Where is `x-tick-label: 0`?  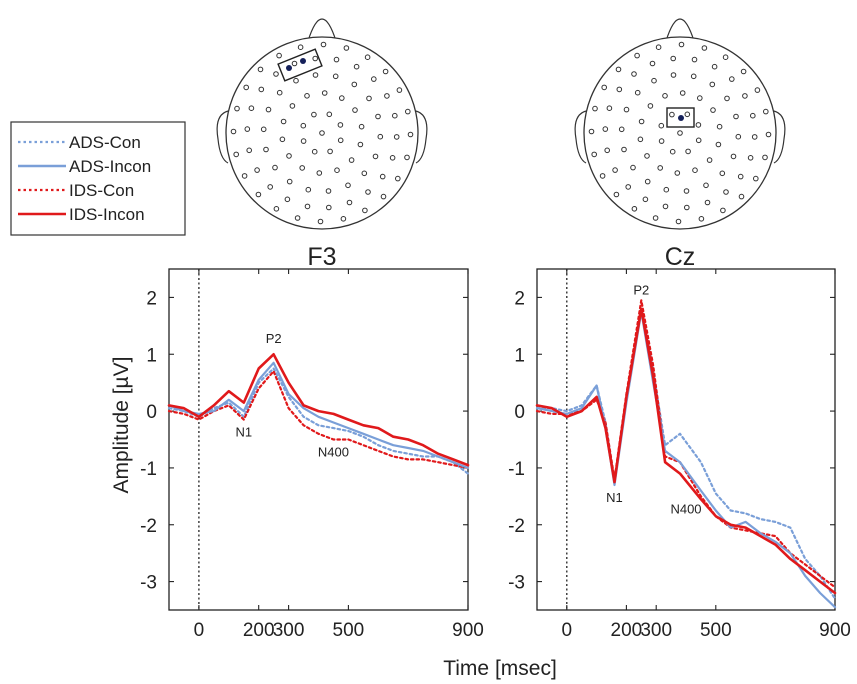 x-tick-label: 0 is located at coordinates (567, 630).